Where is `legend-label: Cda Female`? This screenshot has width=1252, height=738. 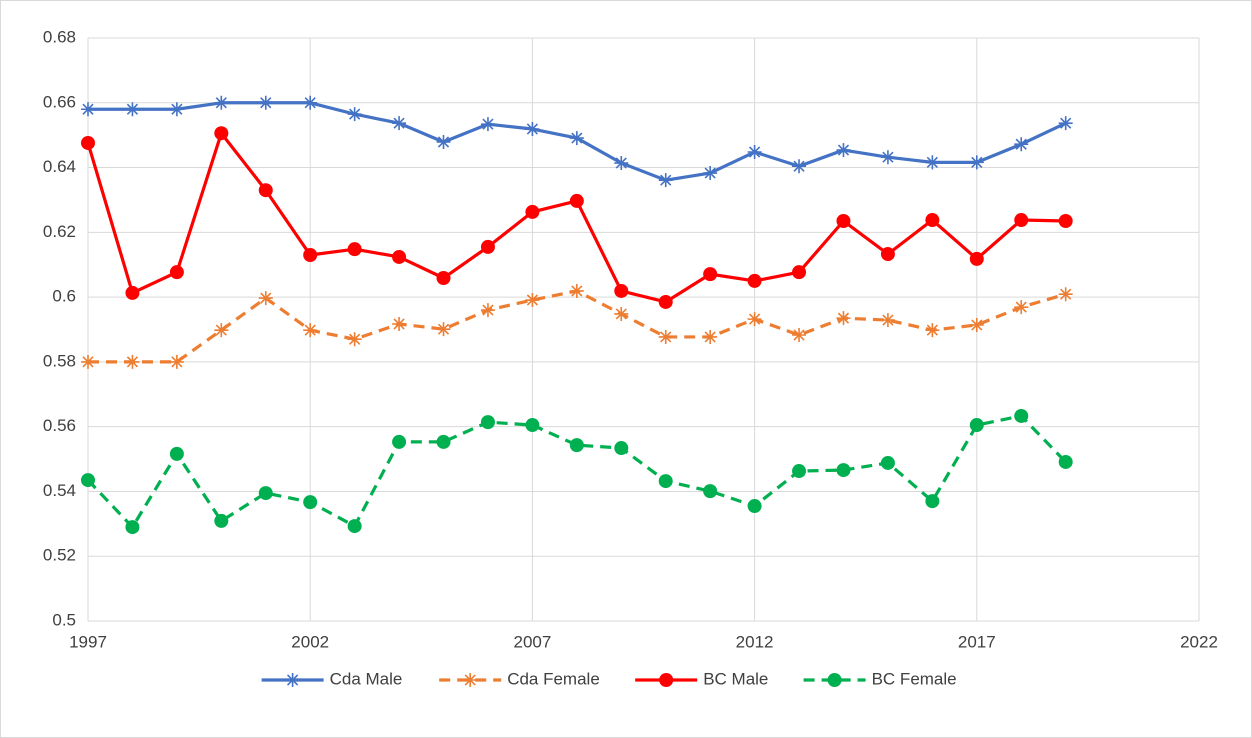
legend-label: Cda Female is located at coordinates (553, 678).